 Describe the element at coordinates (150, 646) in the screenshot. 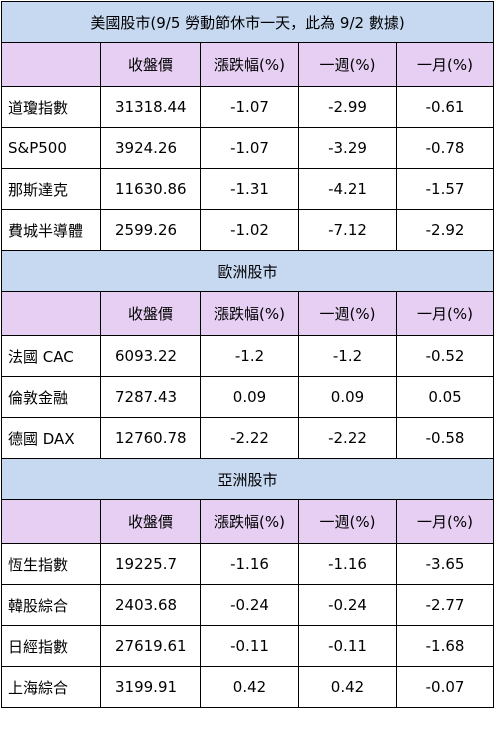

I see `close-price: 27619.61` at that location.